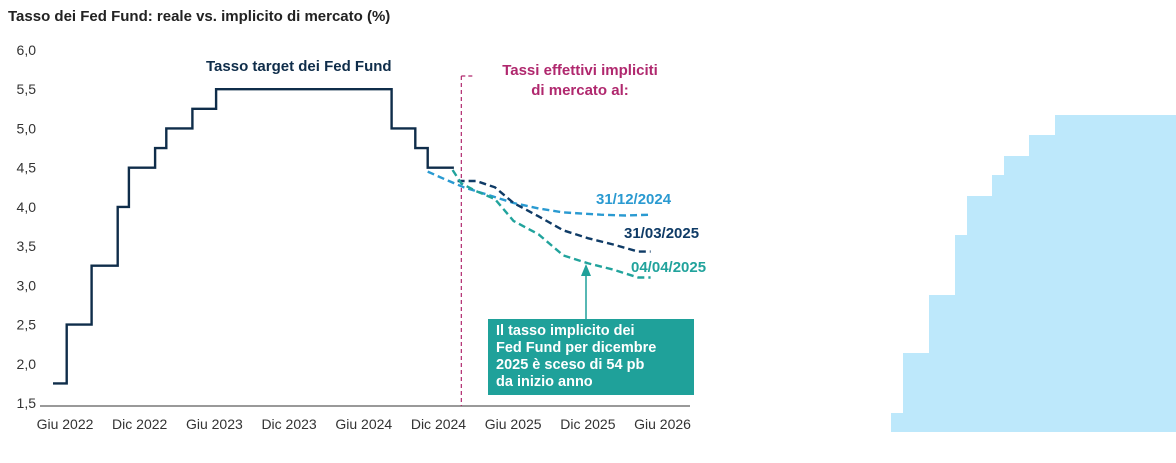  What do you see at coordinates (580, 90) in the screenshot?
I see `implied-rates-label-line2: di mercato al:` at bounding box center [580, 90].